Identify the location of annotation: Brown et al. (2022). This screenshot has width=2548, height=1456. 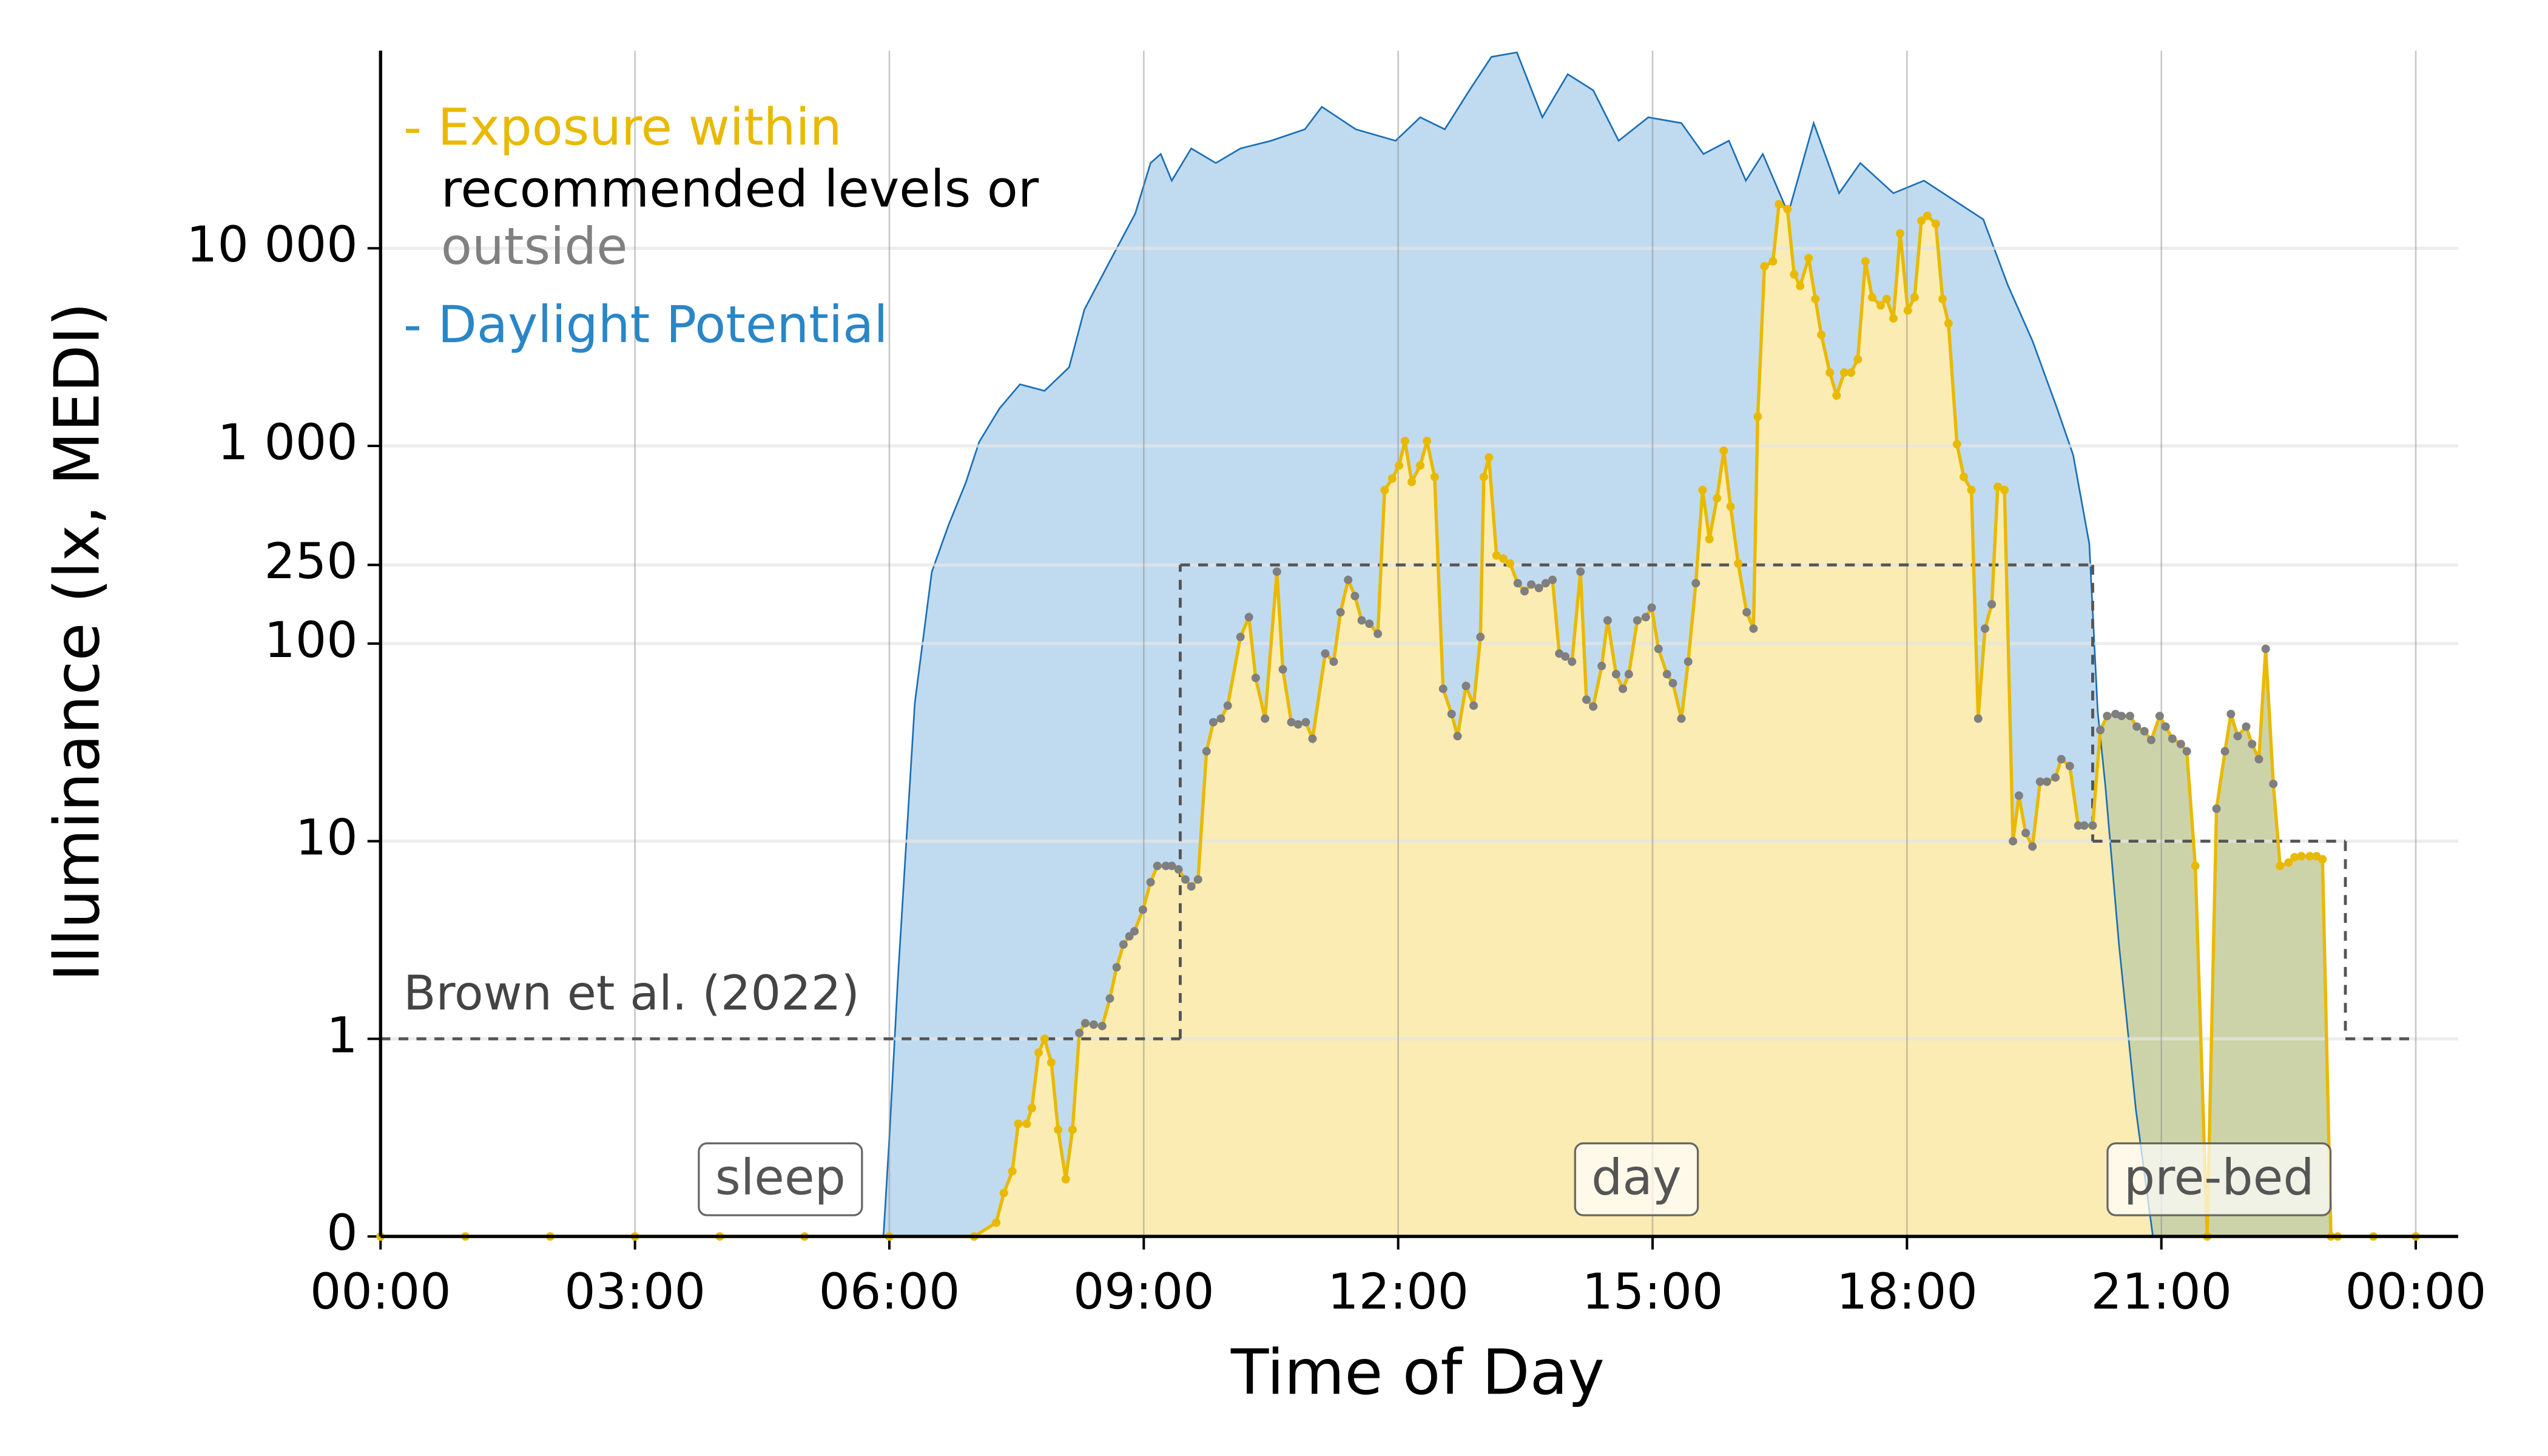
(631, 993).